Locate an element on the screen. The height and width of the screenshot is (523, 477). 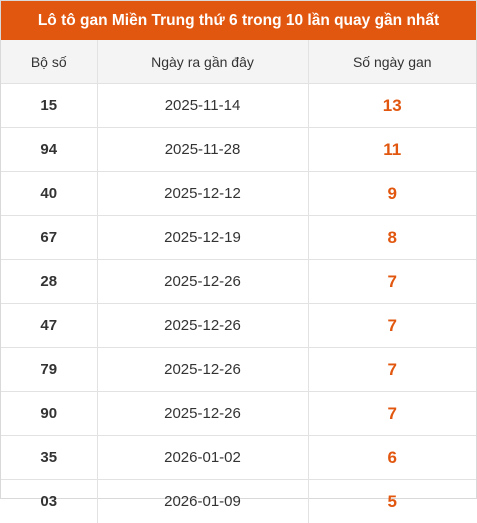
header-number: Bộ số is located at coordinates (49, 62).